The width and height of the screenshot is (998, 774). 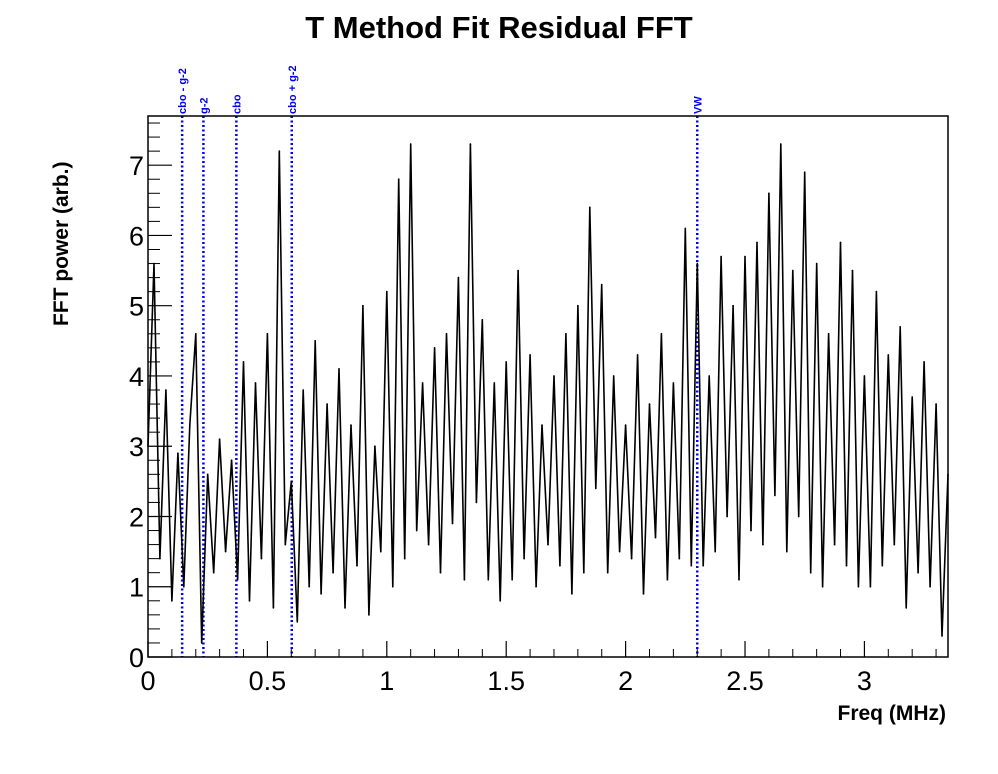 What do you see at coordinates (204, 106) in the screenshot?
I see `marker-label: g-2` at bounding box center [204, 106].